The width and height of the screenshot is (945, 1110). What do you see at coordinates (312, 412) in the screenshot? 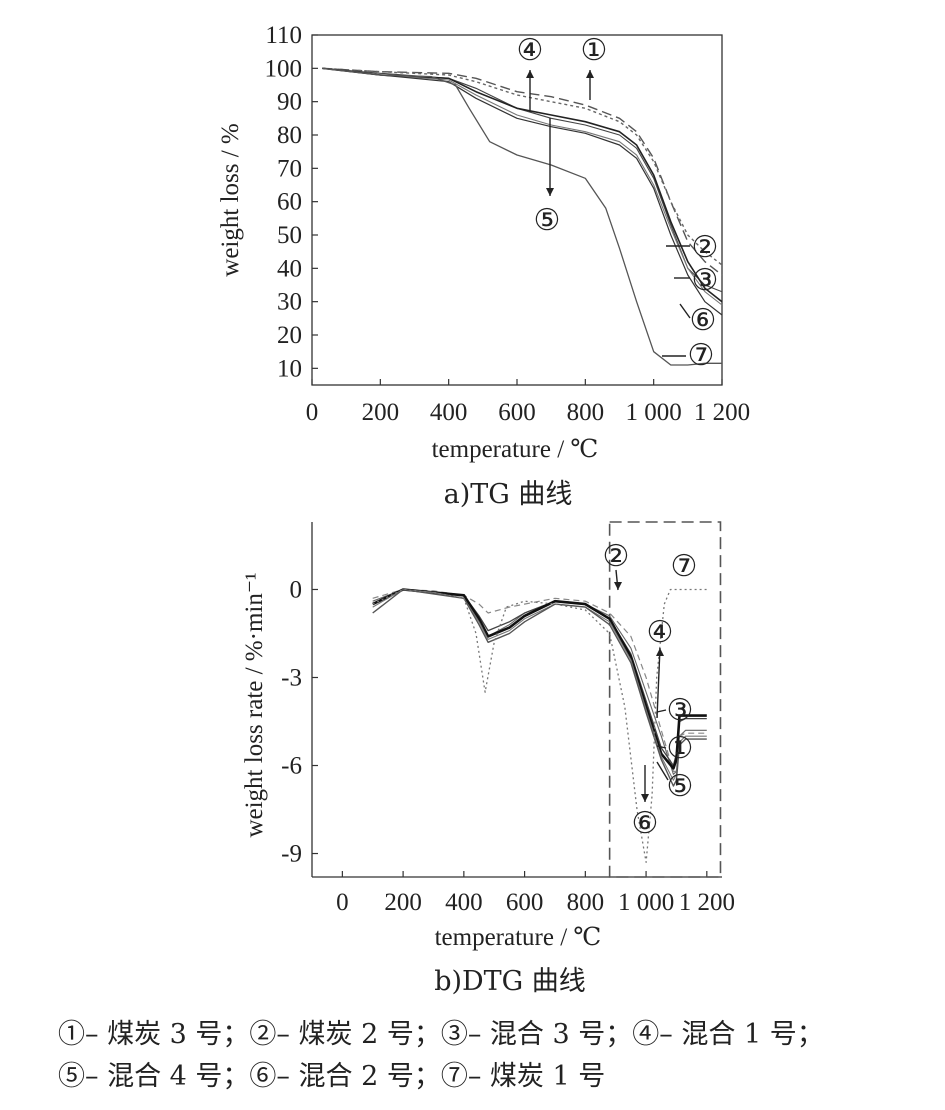
I see `tg-x-tick-label: 0` at bounding box center [312, 412].